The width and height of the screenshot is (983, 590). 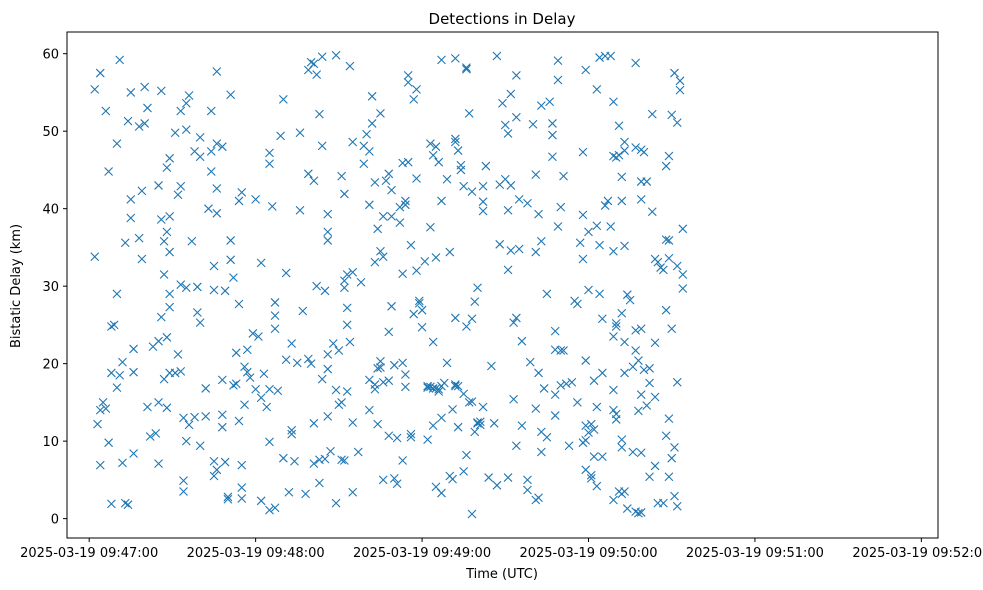 What do you see at coordinates (256, 553) in the screenshot?
I see `x-tick-label: 2025-03-19 09:48:00` at bounding box center [256, 553].